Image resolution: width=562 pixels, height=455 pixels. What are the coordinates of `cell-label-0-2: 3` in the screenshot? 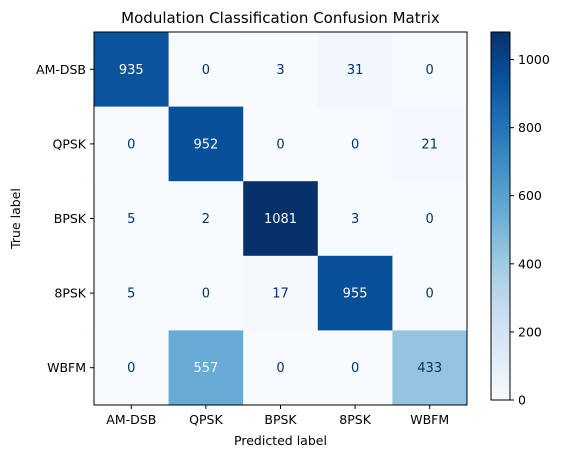 It's located at (280, 70).